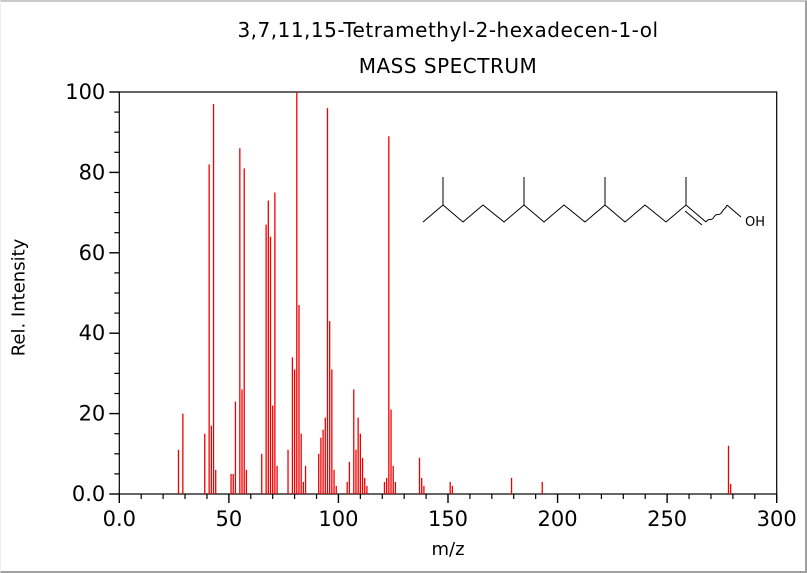  I want to click on y-axis-tick-label: 20, so click(92, 414).